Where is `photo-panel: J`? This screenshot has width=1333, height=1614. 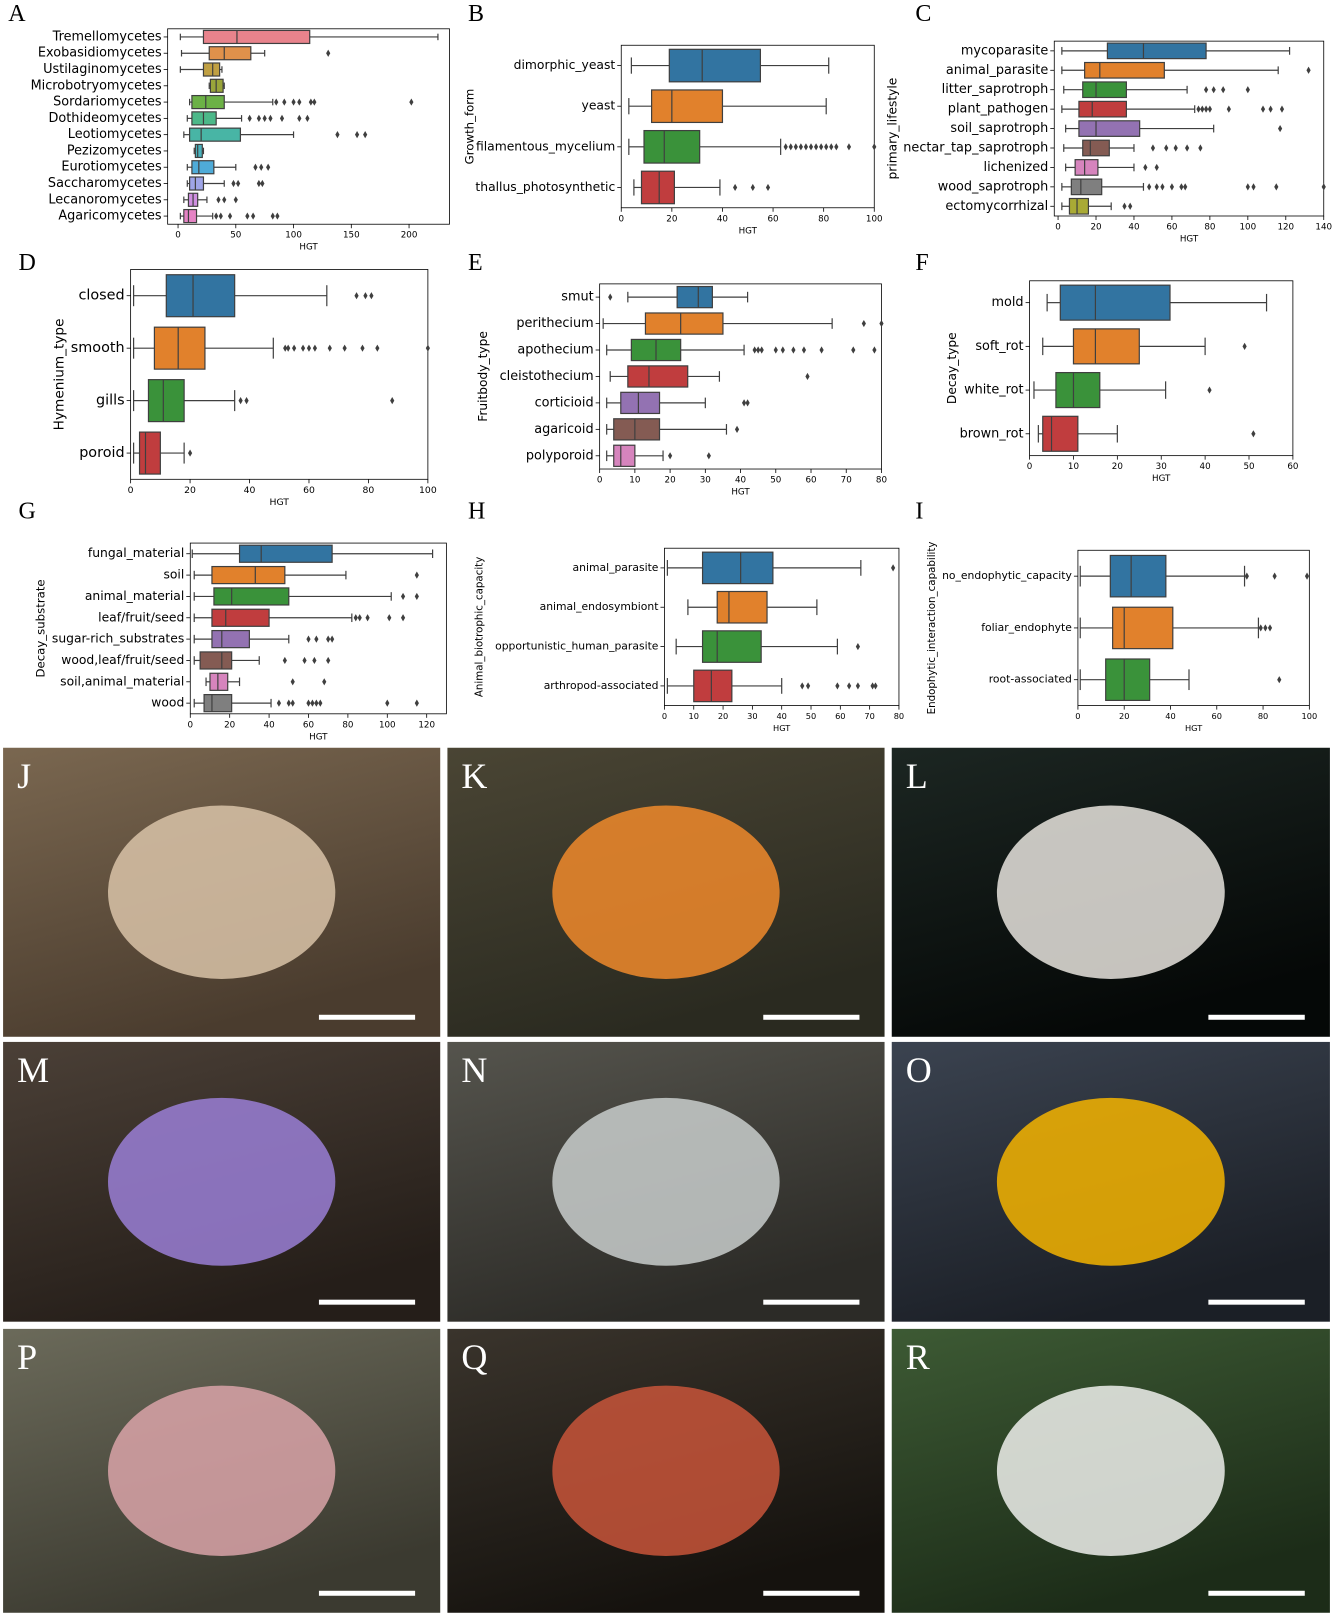
photo-panel: J is located at coordinates (222, 892).